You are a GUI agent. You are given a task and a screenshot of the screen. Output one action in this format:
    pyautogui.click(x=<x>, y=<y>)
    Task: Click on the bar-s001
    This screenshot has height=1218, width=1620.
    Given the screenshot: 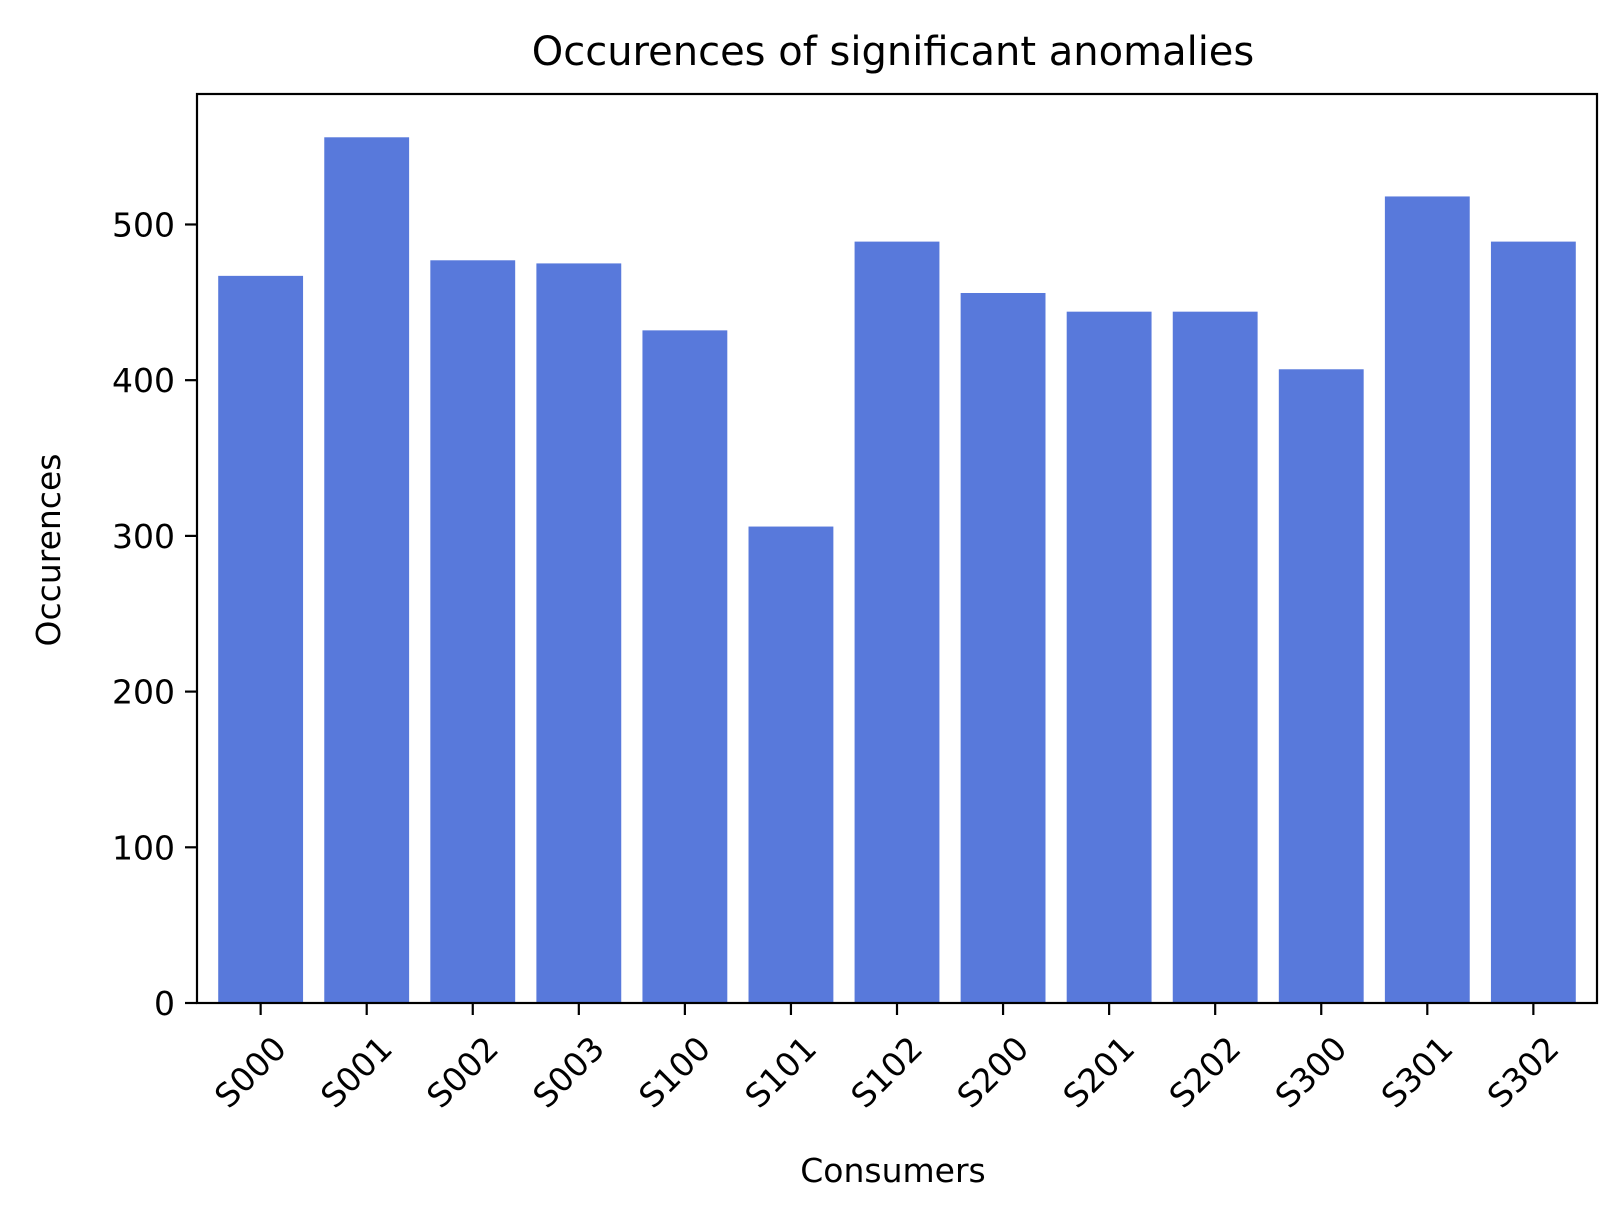 What is the action you would take?
    pyautogui.click(x=367, y=570)
    